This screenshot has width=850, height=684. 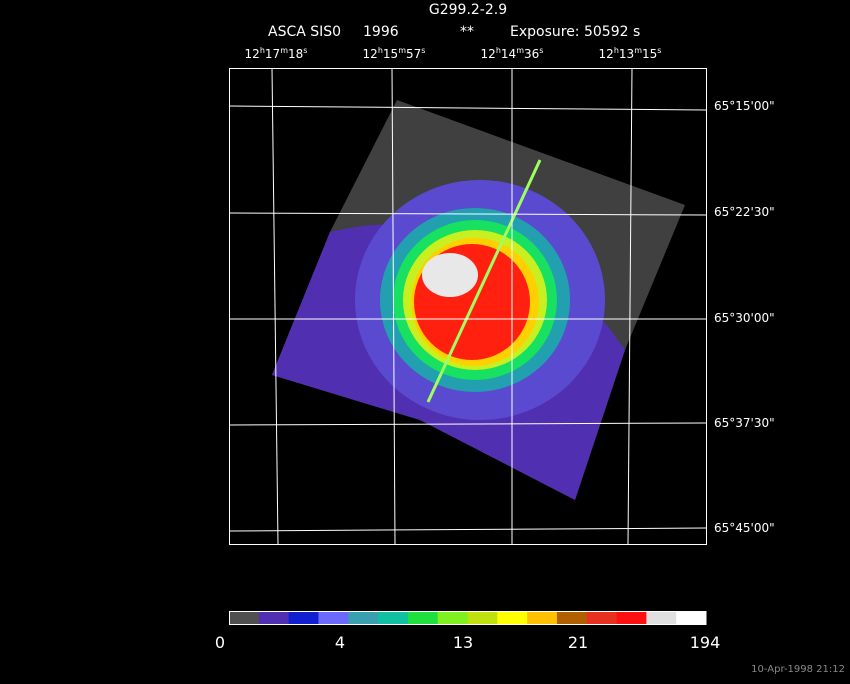 I want to click on ra-label: 12h15m57s, so click(x=394, y=53).